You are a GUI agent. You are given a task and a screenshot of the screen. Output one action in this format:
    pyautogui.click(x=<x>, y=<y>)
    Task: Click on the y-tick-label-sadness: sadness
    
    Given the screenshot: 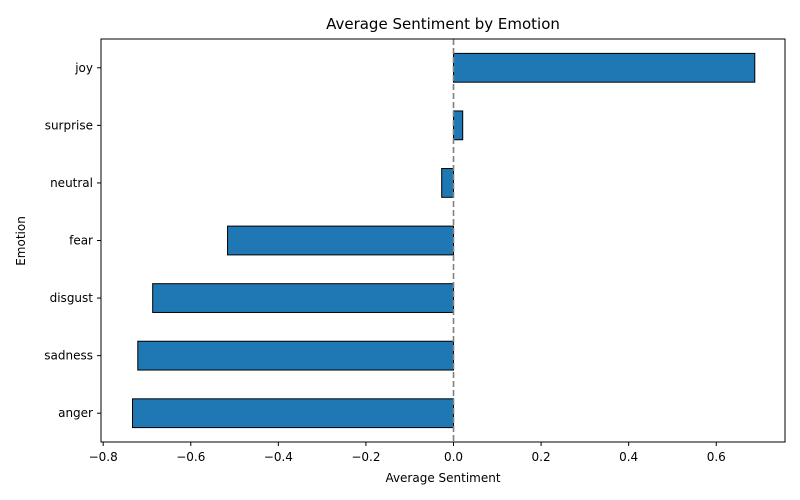 What is the action you would take?
    pyautogui.click(x=68, y=356)
    